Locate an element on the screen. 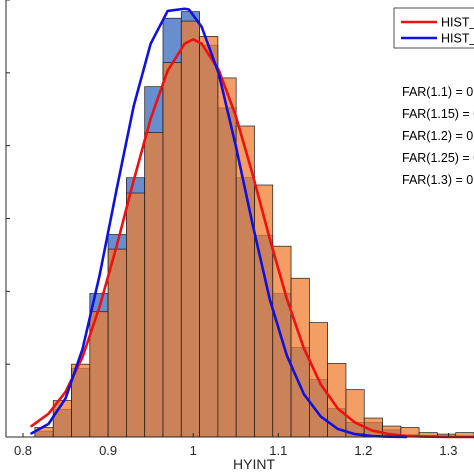 The width and height of the screenshot is (474, 474). x-tick-label: 0.9 is located at coordinates (108, 450).